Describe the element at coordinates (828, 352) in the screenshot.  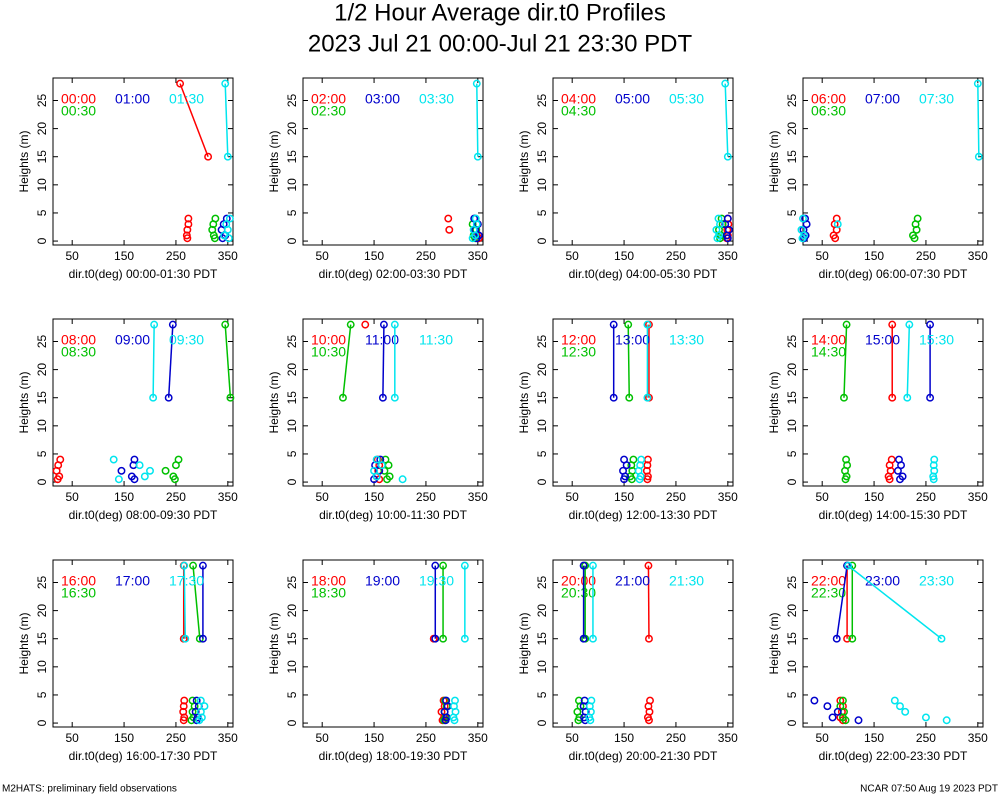
I see `legend-entry: 14:30` at that location.